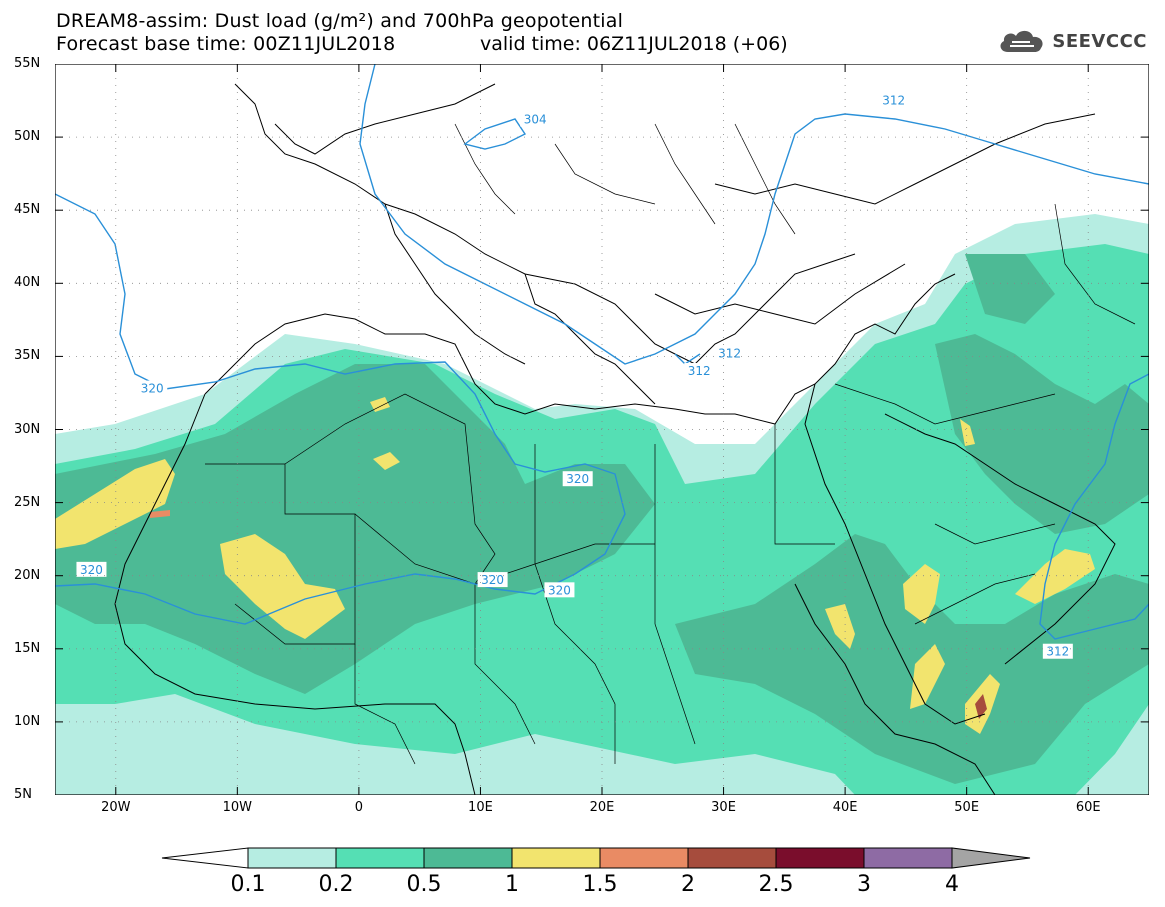 The width and height of the screenshot is (1165, 907). What do you see at coordinates (1021, 41) in the screenshot?
I see `cloud-icon` at bounding box center [1021, 41].